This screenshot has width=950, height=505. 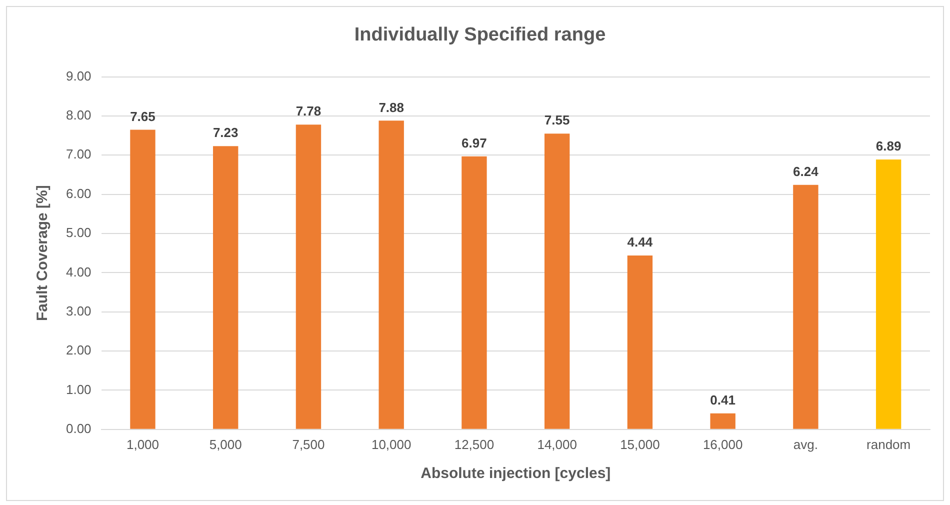 I want to click on x-tick-label: 5,000, so click(x=225, y=444).